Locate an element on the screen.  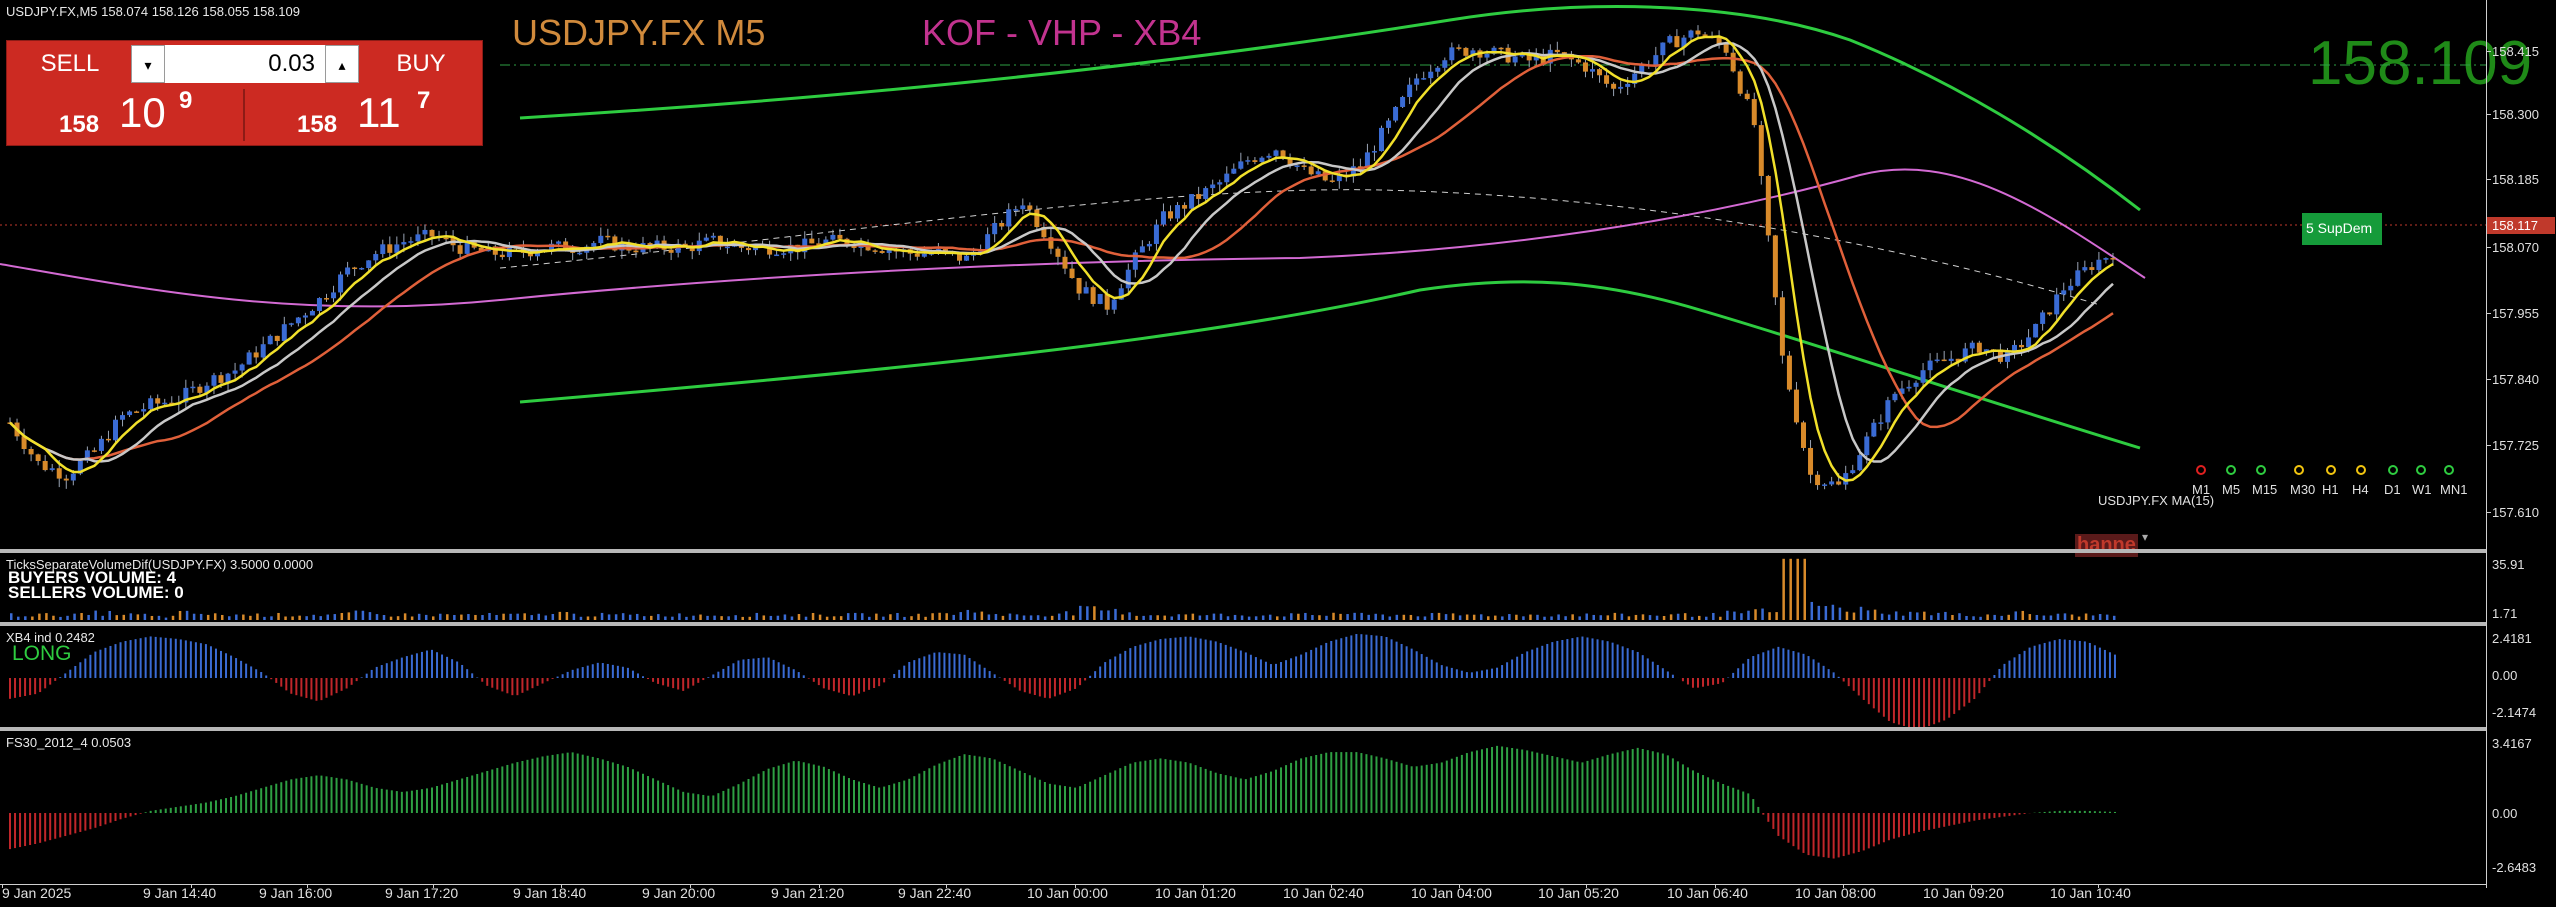
timeframe-label: M1 is located at coordinates (2201, 489).